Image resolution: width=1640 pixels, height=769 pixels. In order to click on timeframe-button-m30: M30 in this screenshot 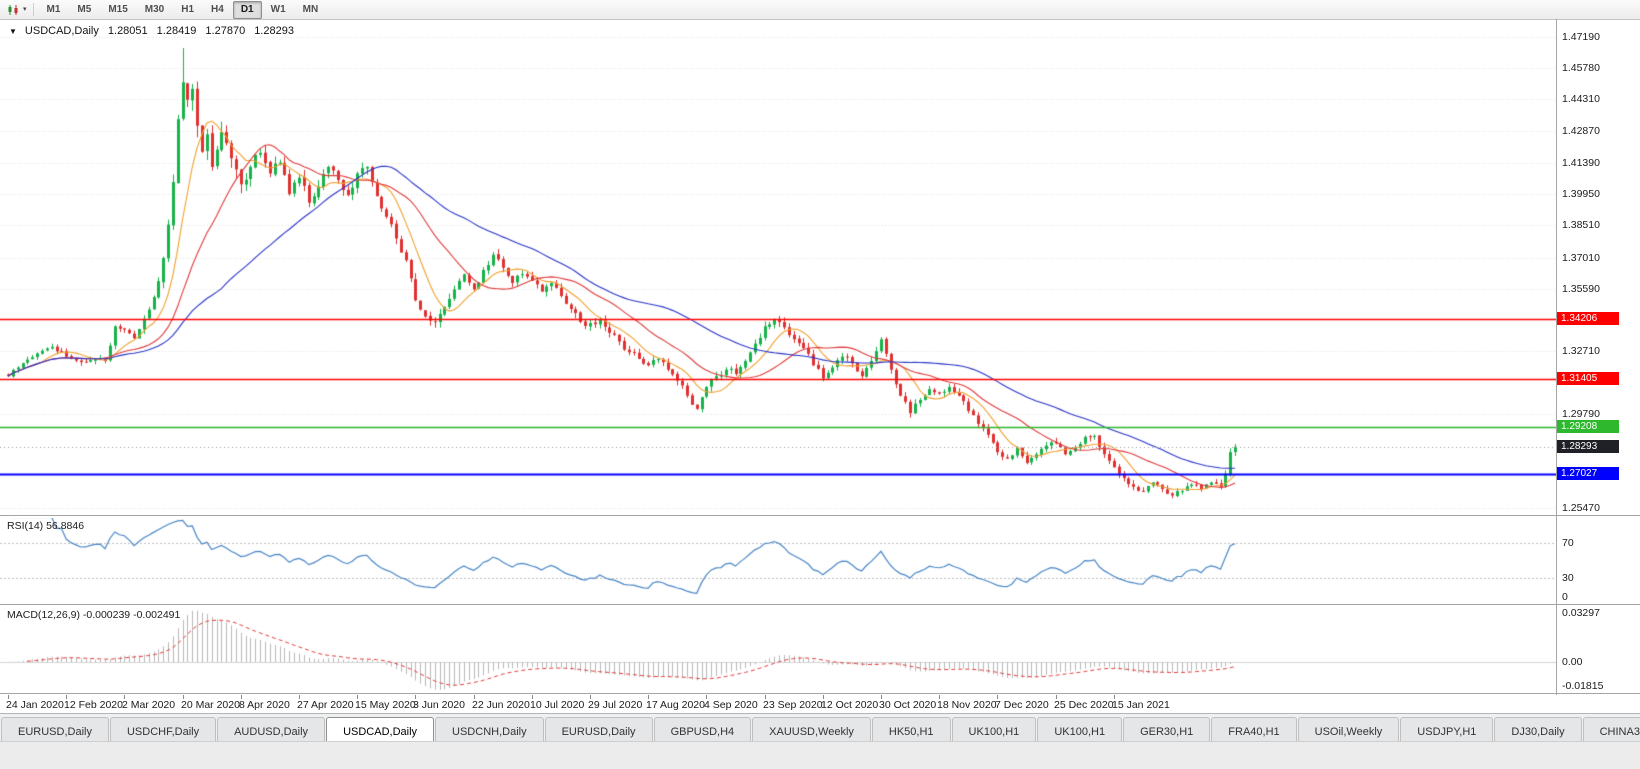, I will do `click(154, 9)`.